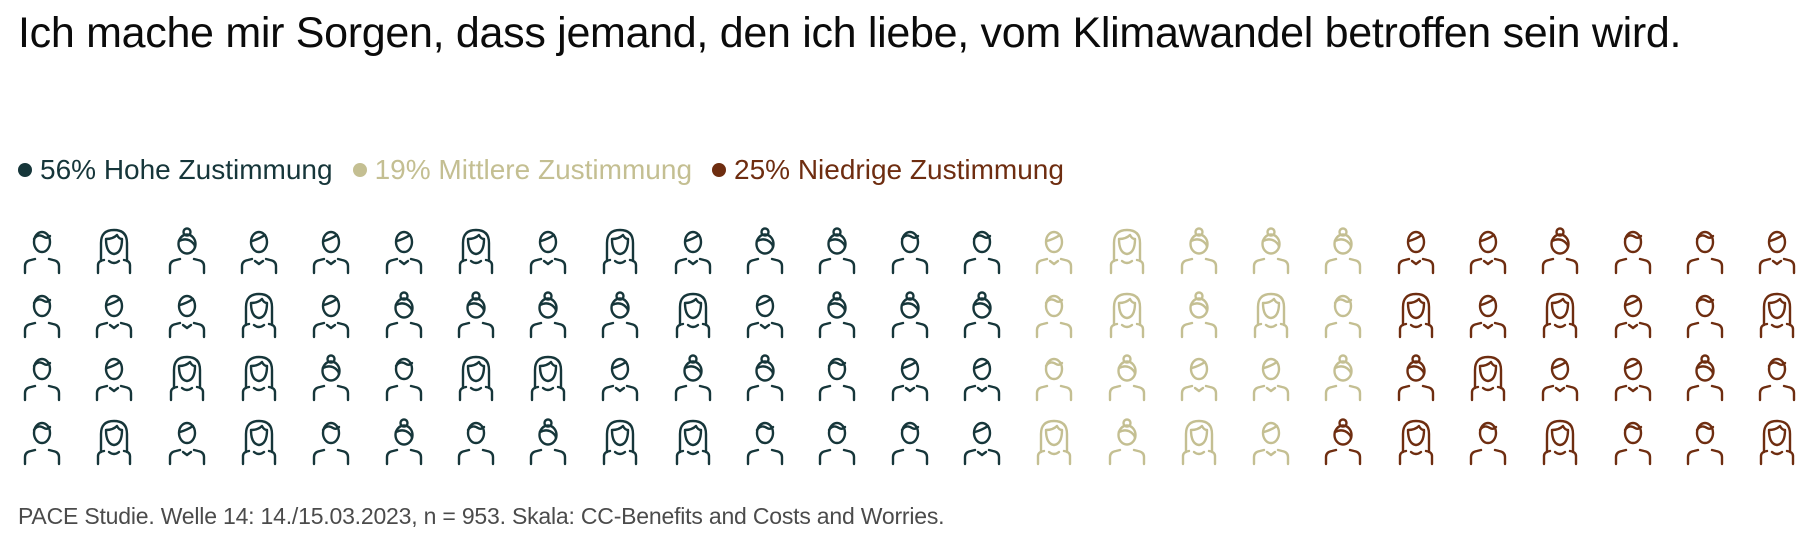 The image size is (1820, 546). What do you see at coordinates (25, 170) in the screenshot?
I see `legend-dot-high-icon` at bounding box center [25, 170].